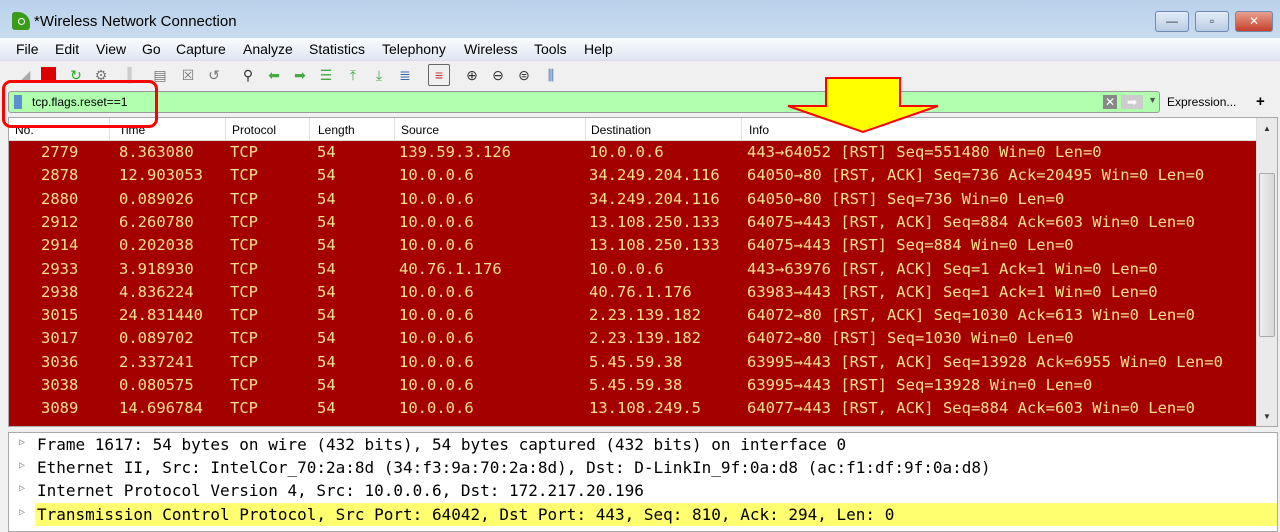 This screenshot has width=1280, height=532. Describe the element at coordinates (326, 75) in the screenshot. I see `go-to-packet-icon: ☰` at that location.